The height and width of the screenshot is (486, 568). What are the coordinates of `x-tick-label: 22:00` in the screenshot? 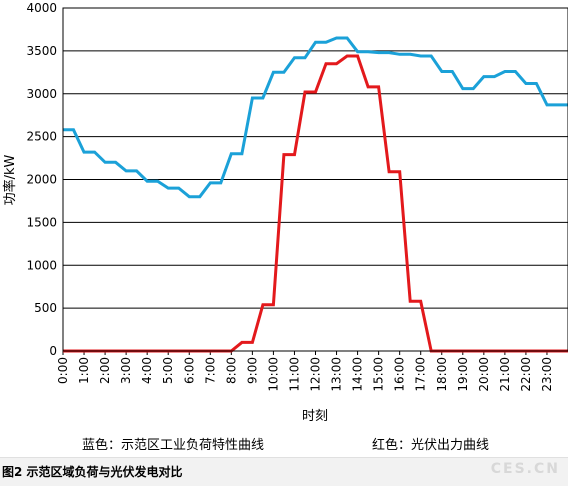 It's located at (526, 374).